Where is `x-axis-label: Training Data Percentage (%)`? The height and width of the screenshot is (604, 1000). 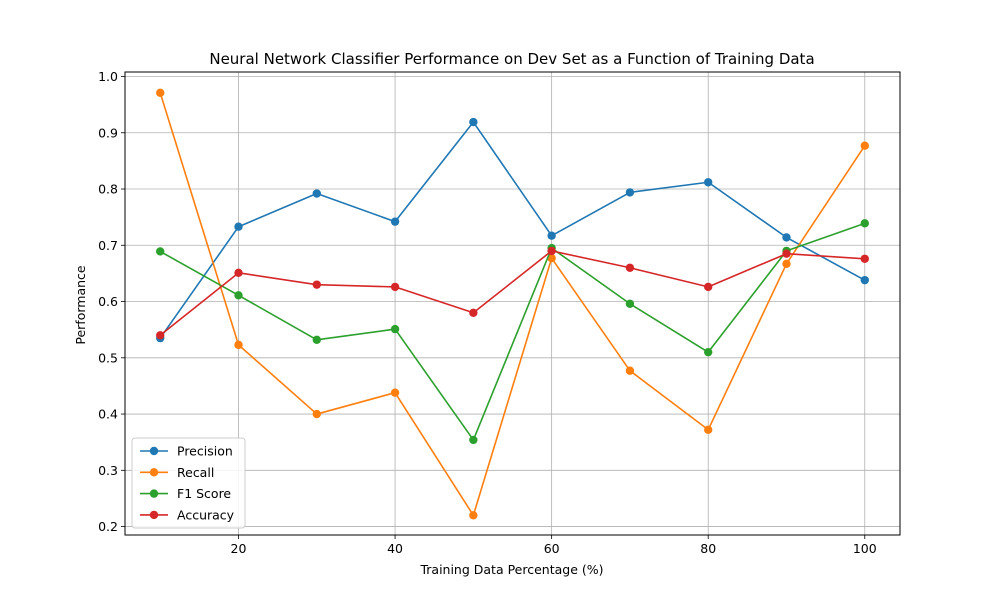
x-axis-label: Training Data Percentage (%) is located at coordinates (511, 569).